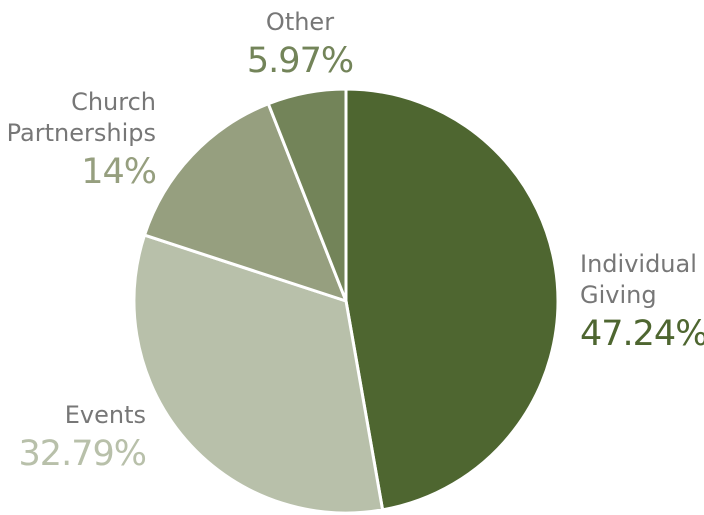 The height and width of the screenshot is (515, 704). I want to click on slice-label-3: Other 5.97%, so click(300, 44).